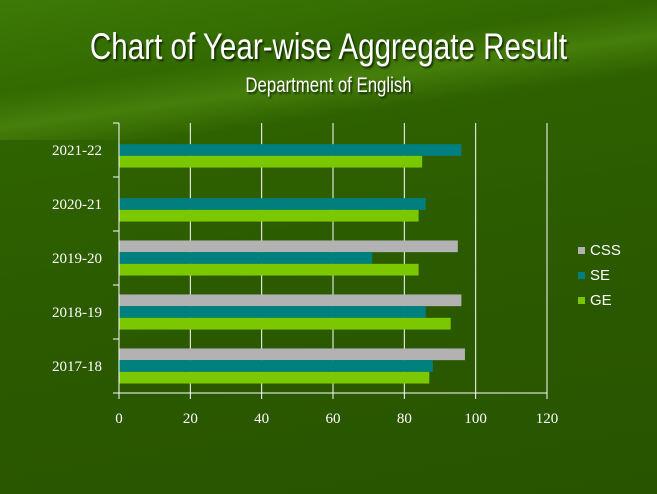  Describe the element at coordinates (605, 250) in the screenshot. I see `legend-label-css: CSS` at that location.